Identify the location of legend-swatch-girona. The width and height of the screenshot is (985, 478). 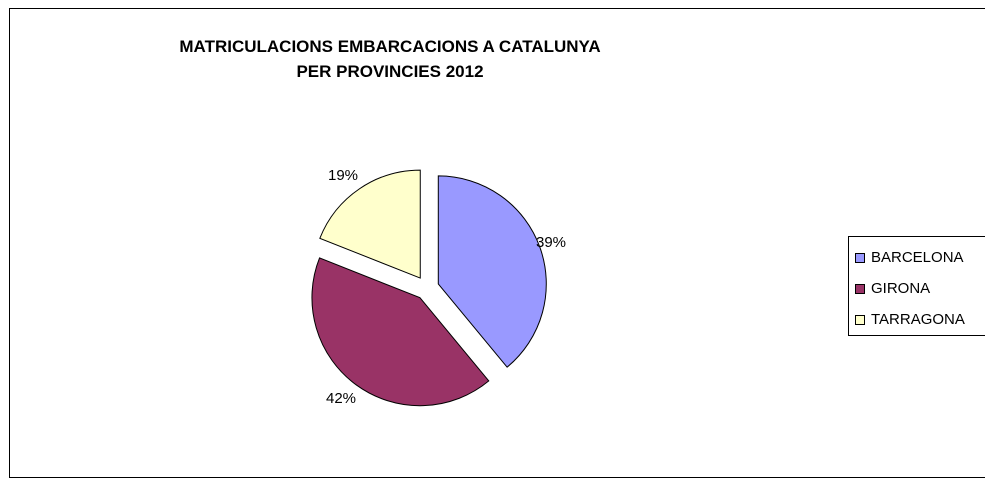
(860, 288).